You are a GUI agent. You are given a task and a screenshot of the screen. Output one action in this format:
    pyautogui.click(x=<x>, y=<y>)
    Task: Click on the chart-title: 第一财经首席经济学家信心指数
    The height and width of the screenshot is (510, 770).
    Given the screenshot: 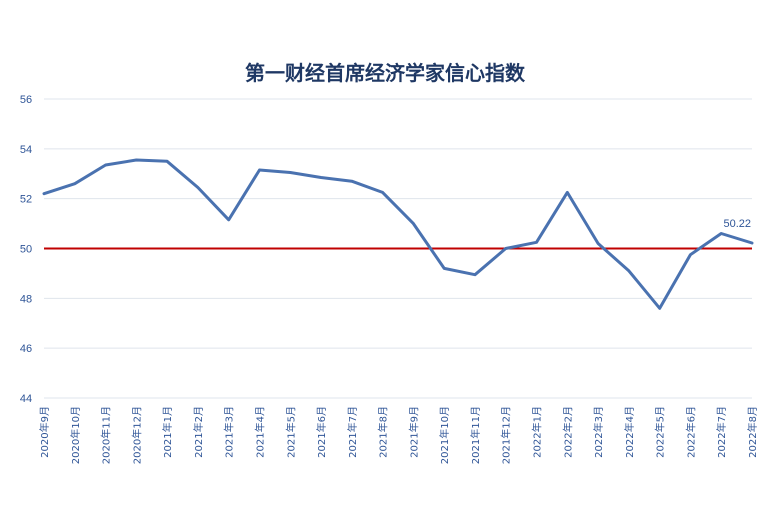 What is the action you would take?
    pyautogui.click(x=385, y=73)
    